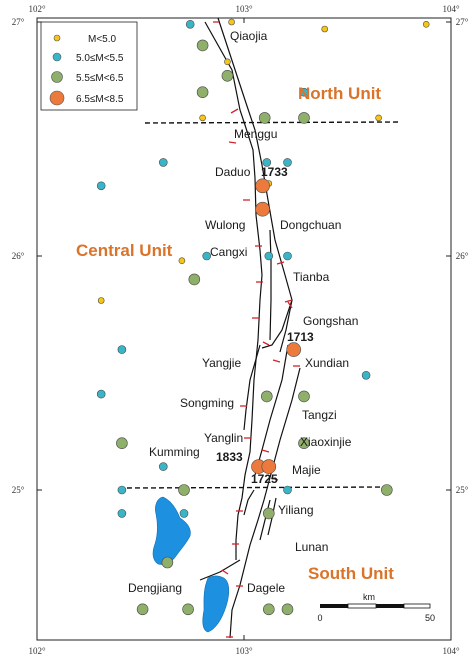 This screenshot has height=658, width=474. What do you see at coordinates (351, 573) in the screenshot?
I see `south-unit-label: South Unit` at bounding box center [351, 573].